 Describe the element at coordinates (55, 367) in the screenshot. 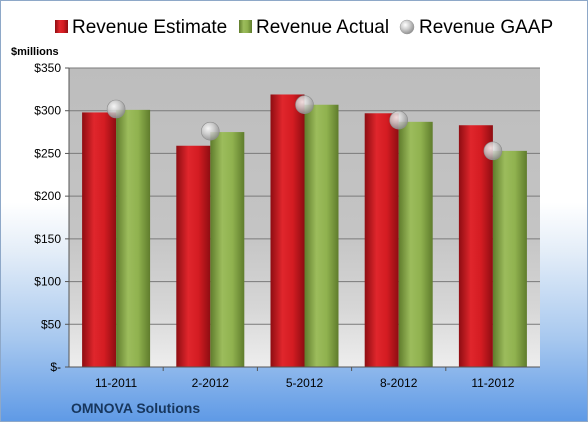

I see `y-tick-label: $-` at that location.